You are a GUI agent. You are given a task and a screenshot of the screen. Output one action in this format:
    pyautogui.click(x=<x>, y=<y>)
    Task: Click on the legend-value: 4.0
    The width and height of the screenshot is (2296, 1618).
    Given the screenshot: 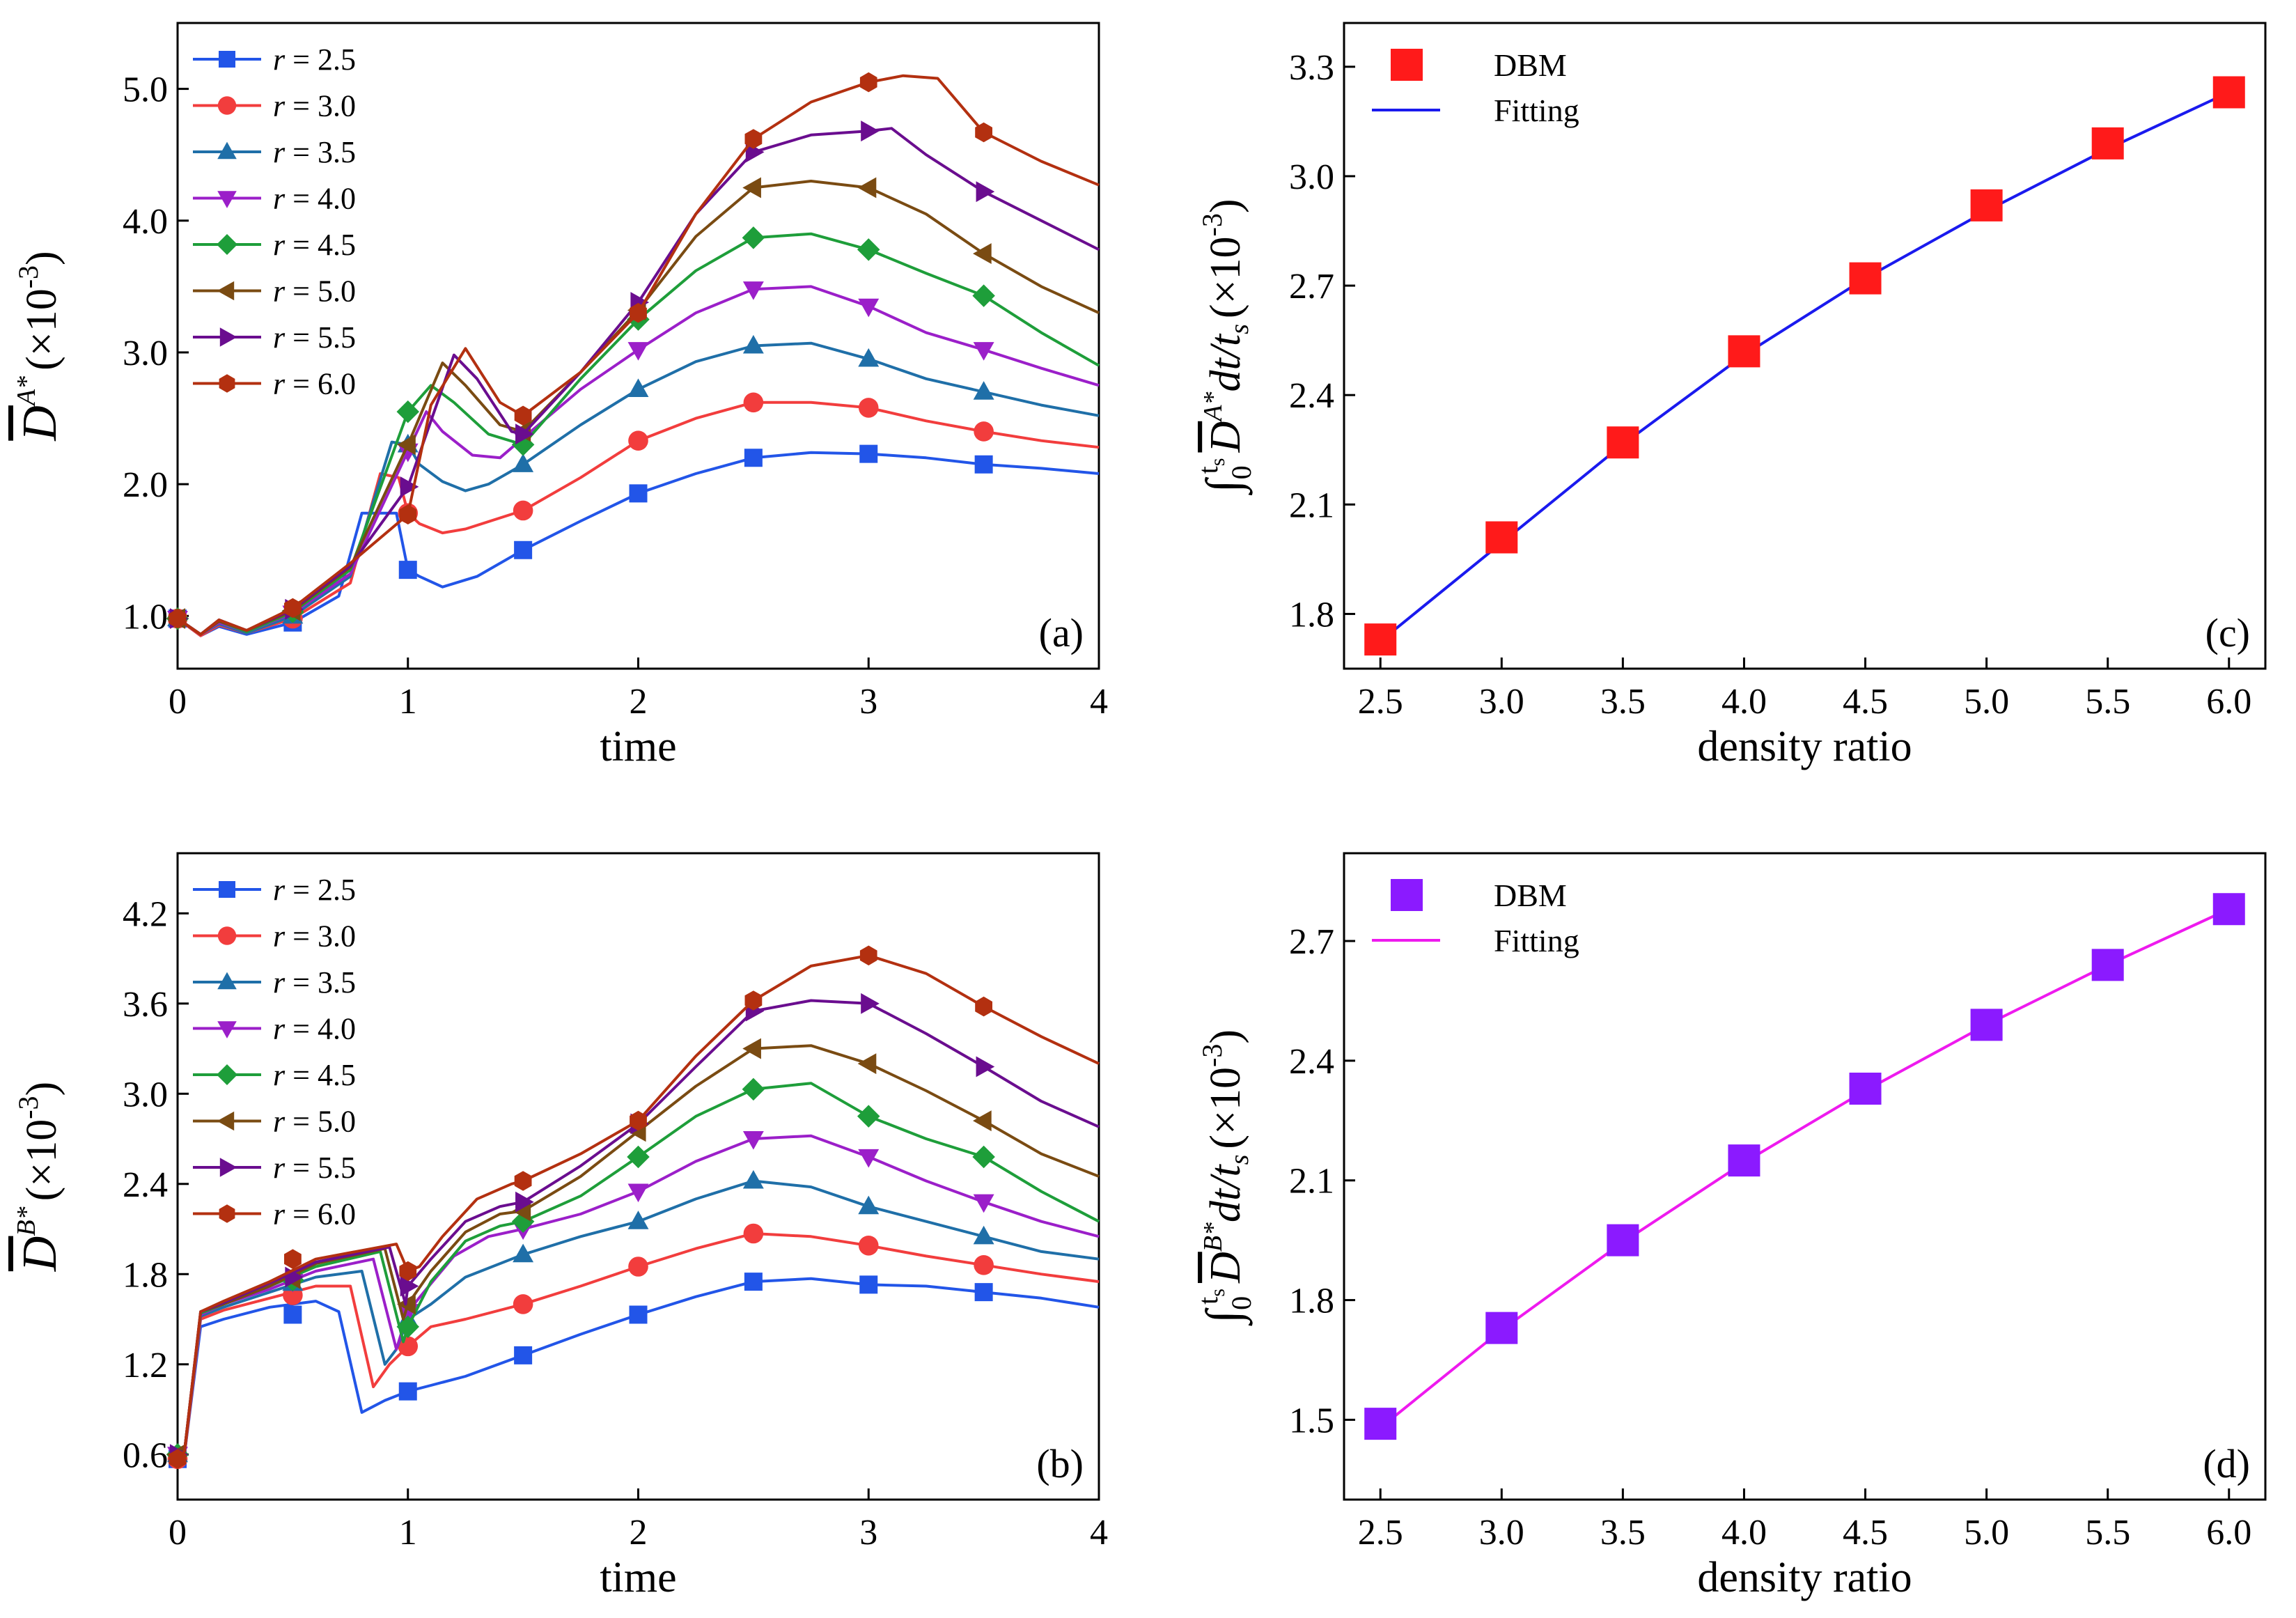 What is the action you would take?
    pyautogui.click(x=337, y=199)
    